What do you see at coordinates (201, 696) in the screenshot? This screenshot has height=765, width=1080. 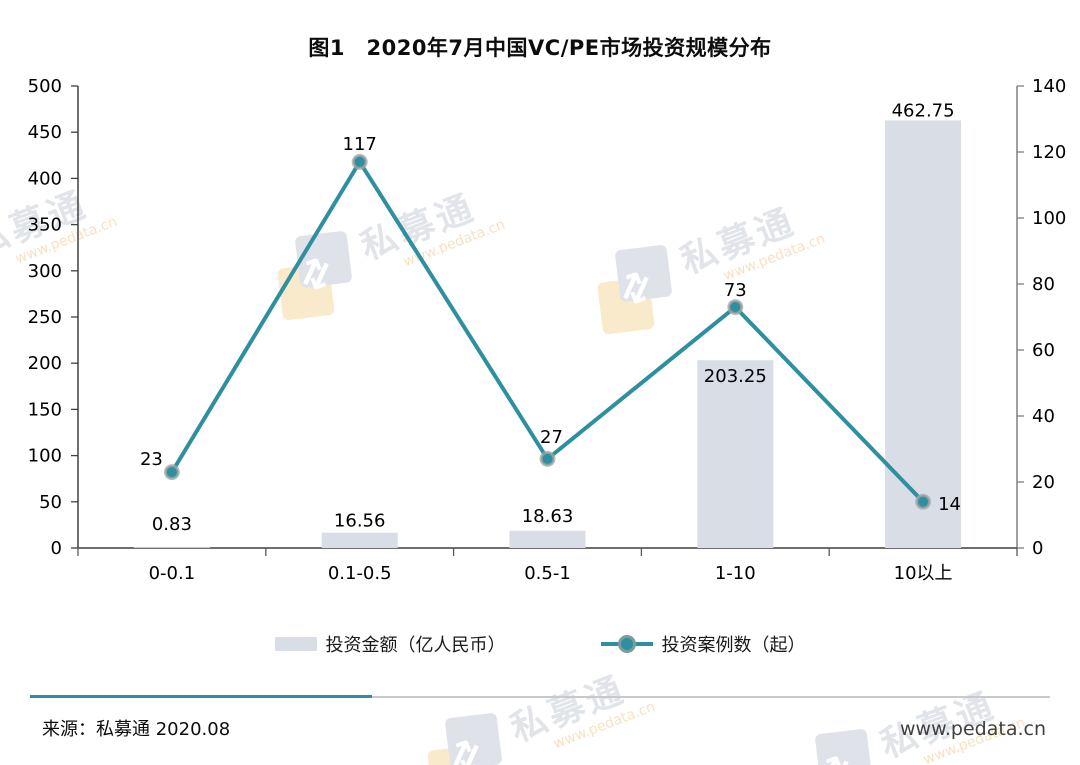 I see `divider-teal-segment` at bounding box center [201, 696].